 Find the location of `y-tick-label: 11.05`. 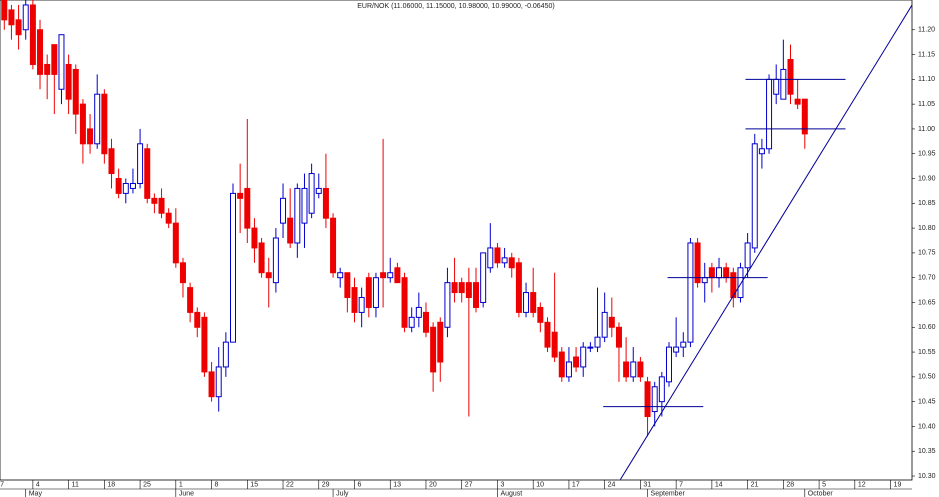

y-tick-label: 11.05 is located at coordinates (926, 104).